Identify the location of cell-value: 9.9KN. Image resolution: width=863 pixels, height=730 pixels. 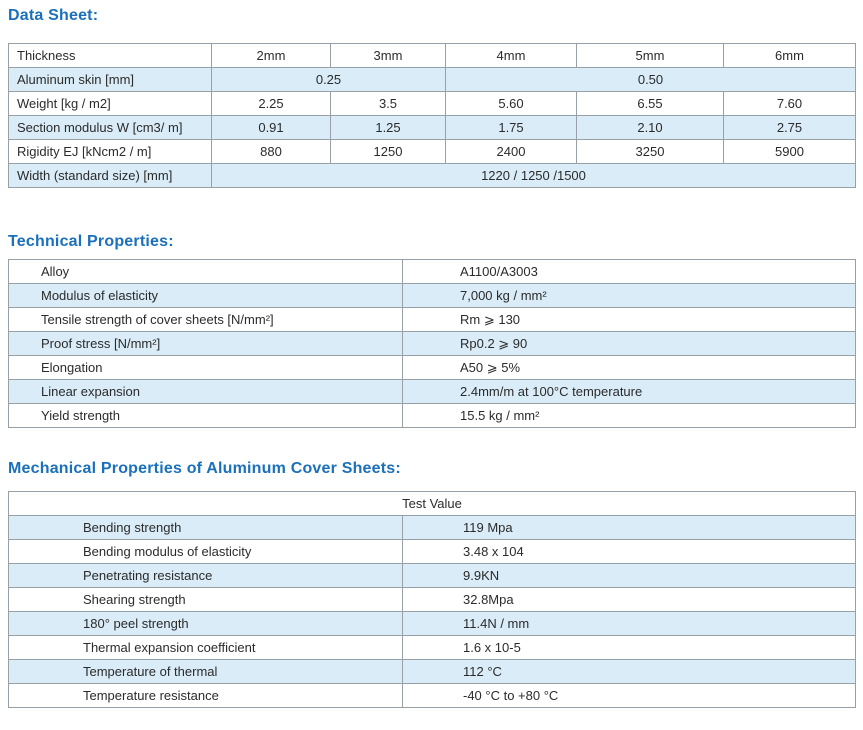
(629, 575).